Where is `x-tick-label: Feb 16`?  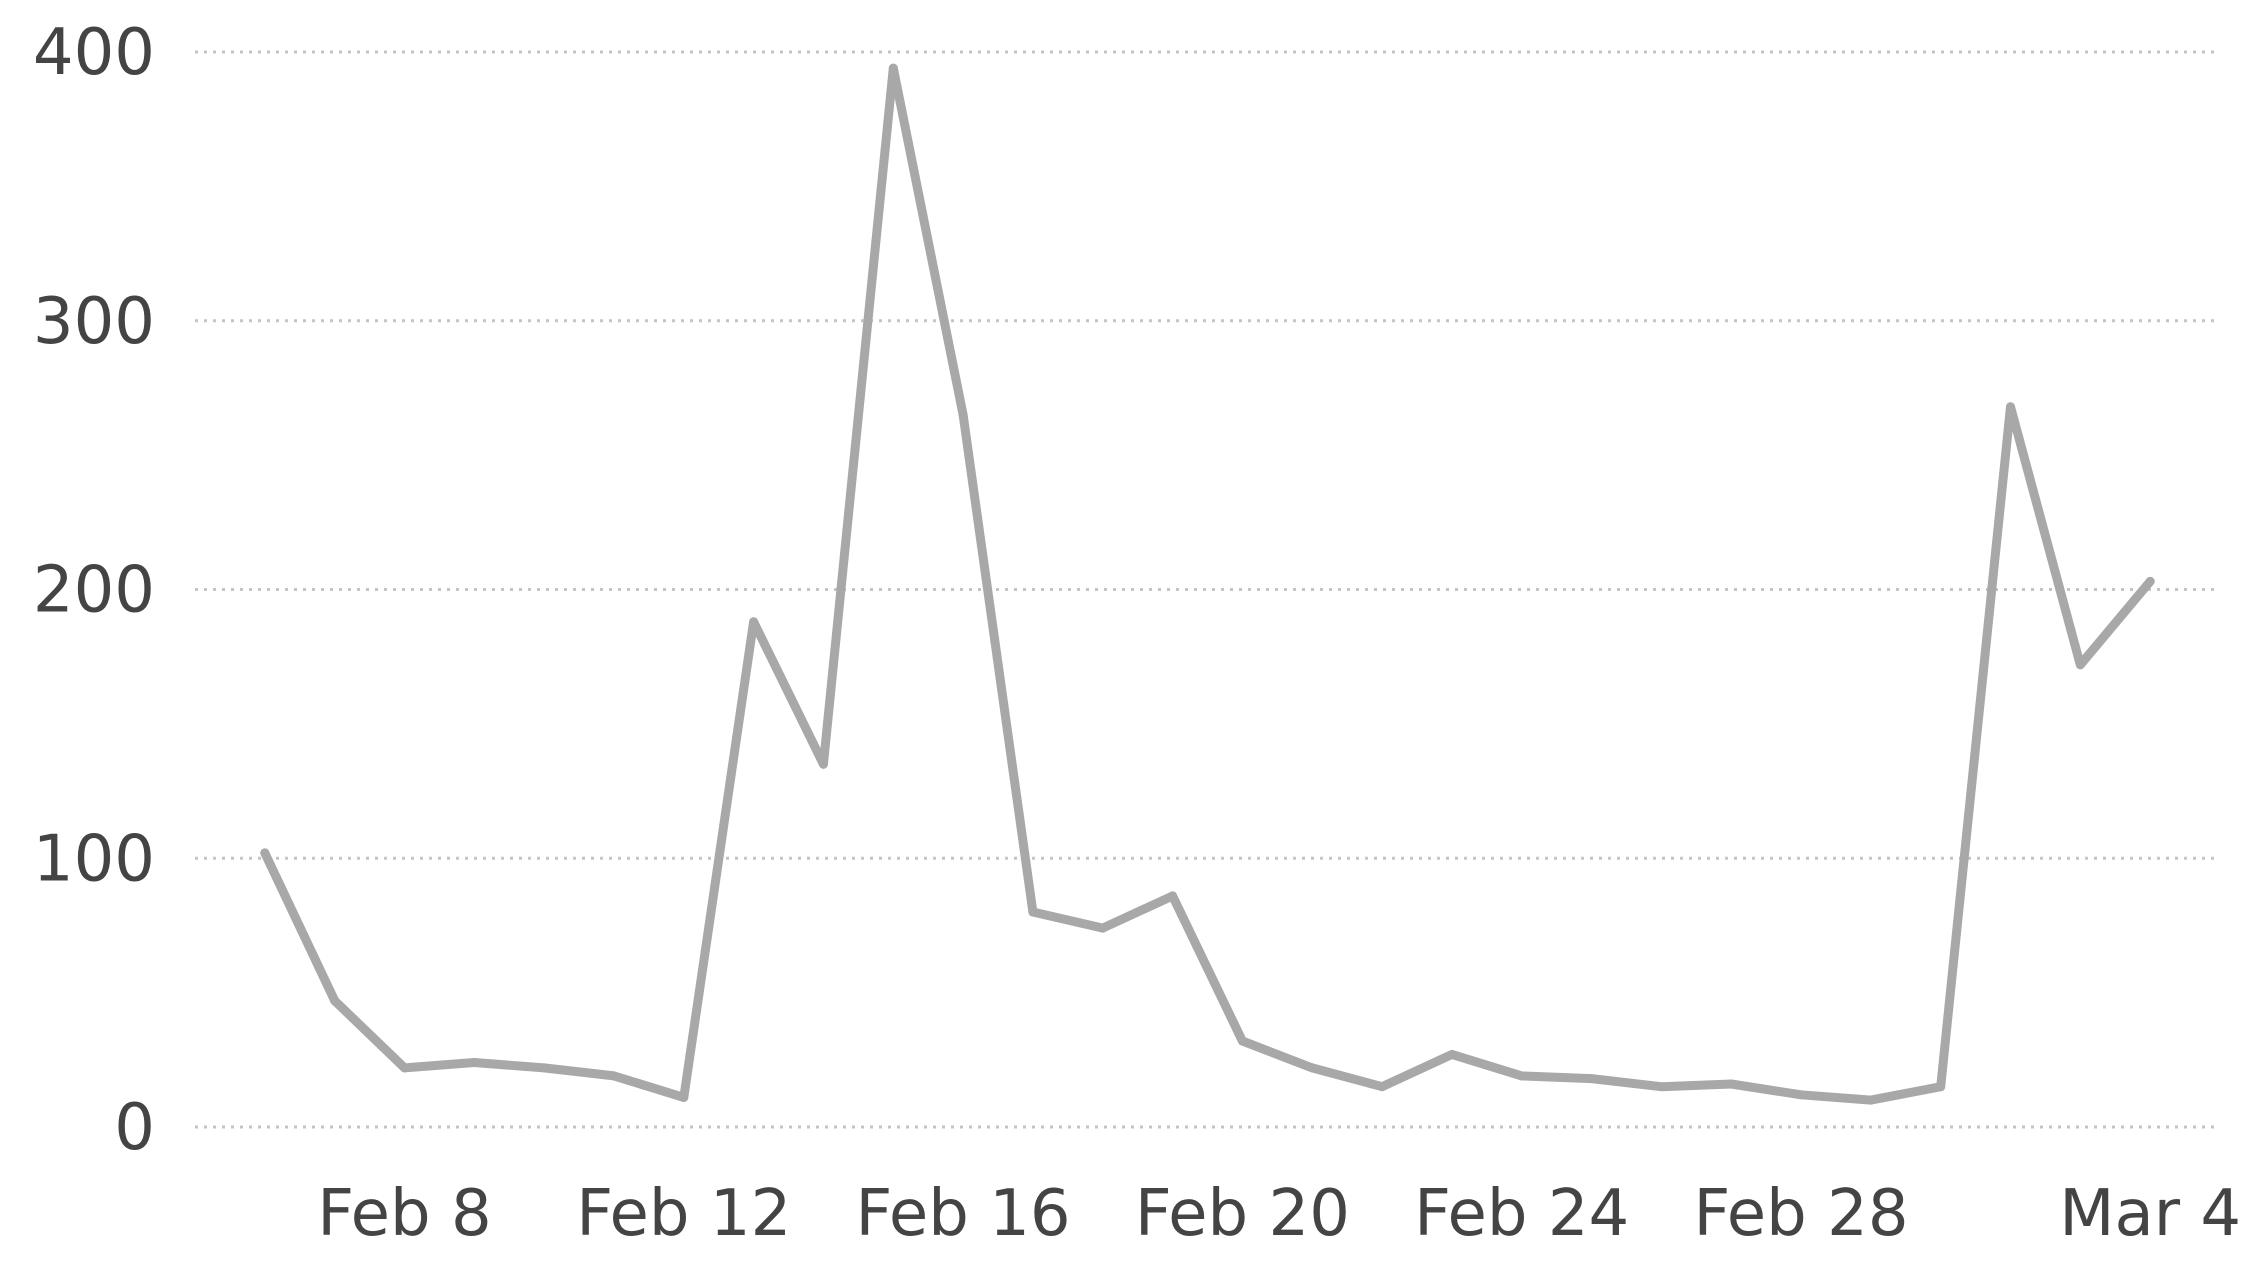
x-tick-label: Feb 16 is located at coordinates (963, 1214).